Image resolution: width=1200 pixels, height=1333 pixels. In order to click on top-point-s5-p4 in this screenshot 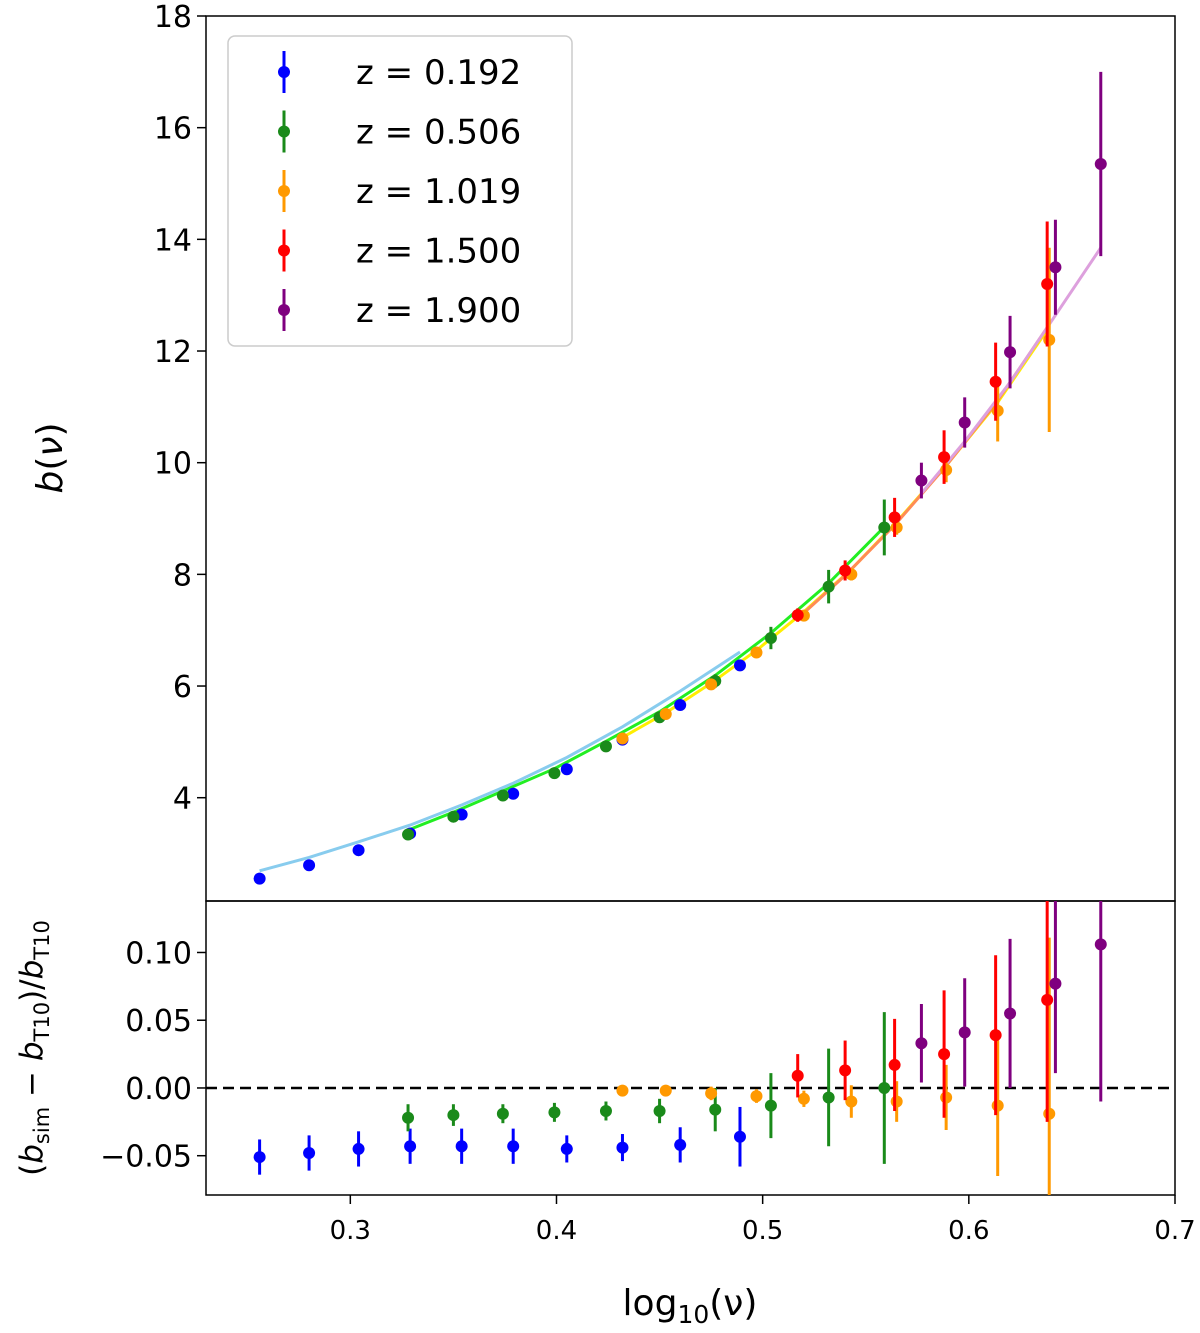, I will do `click(1055, 267)`.